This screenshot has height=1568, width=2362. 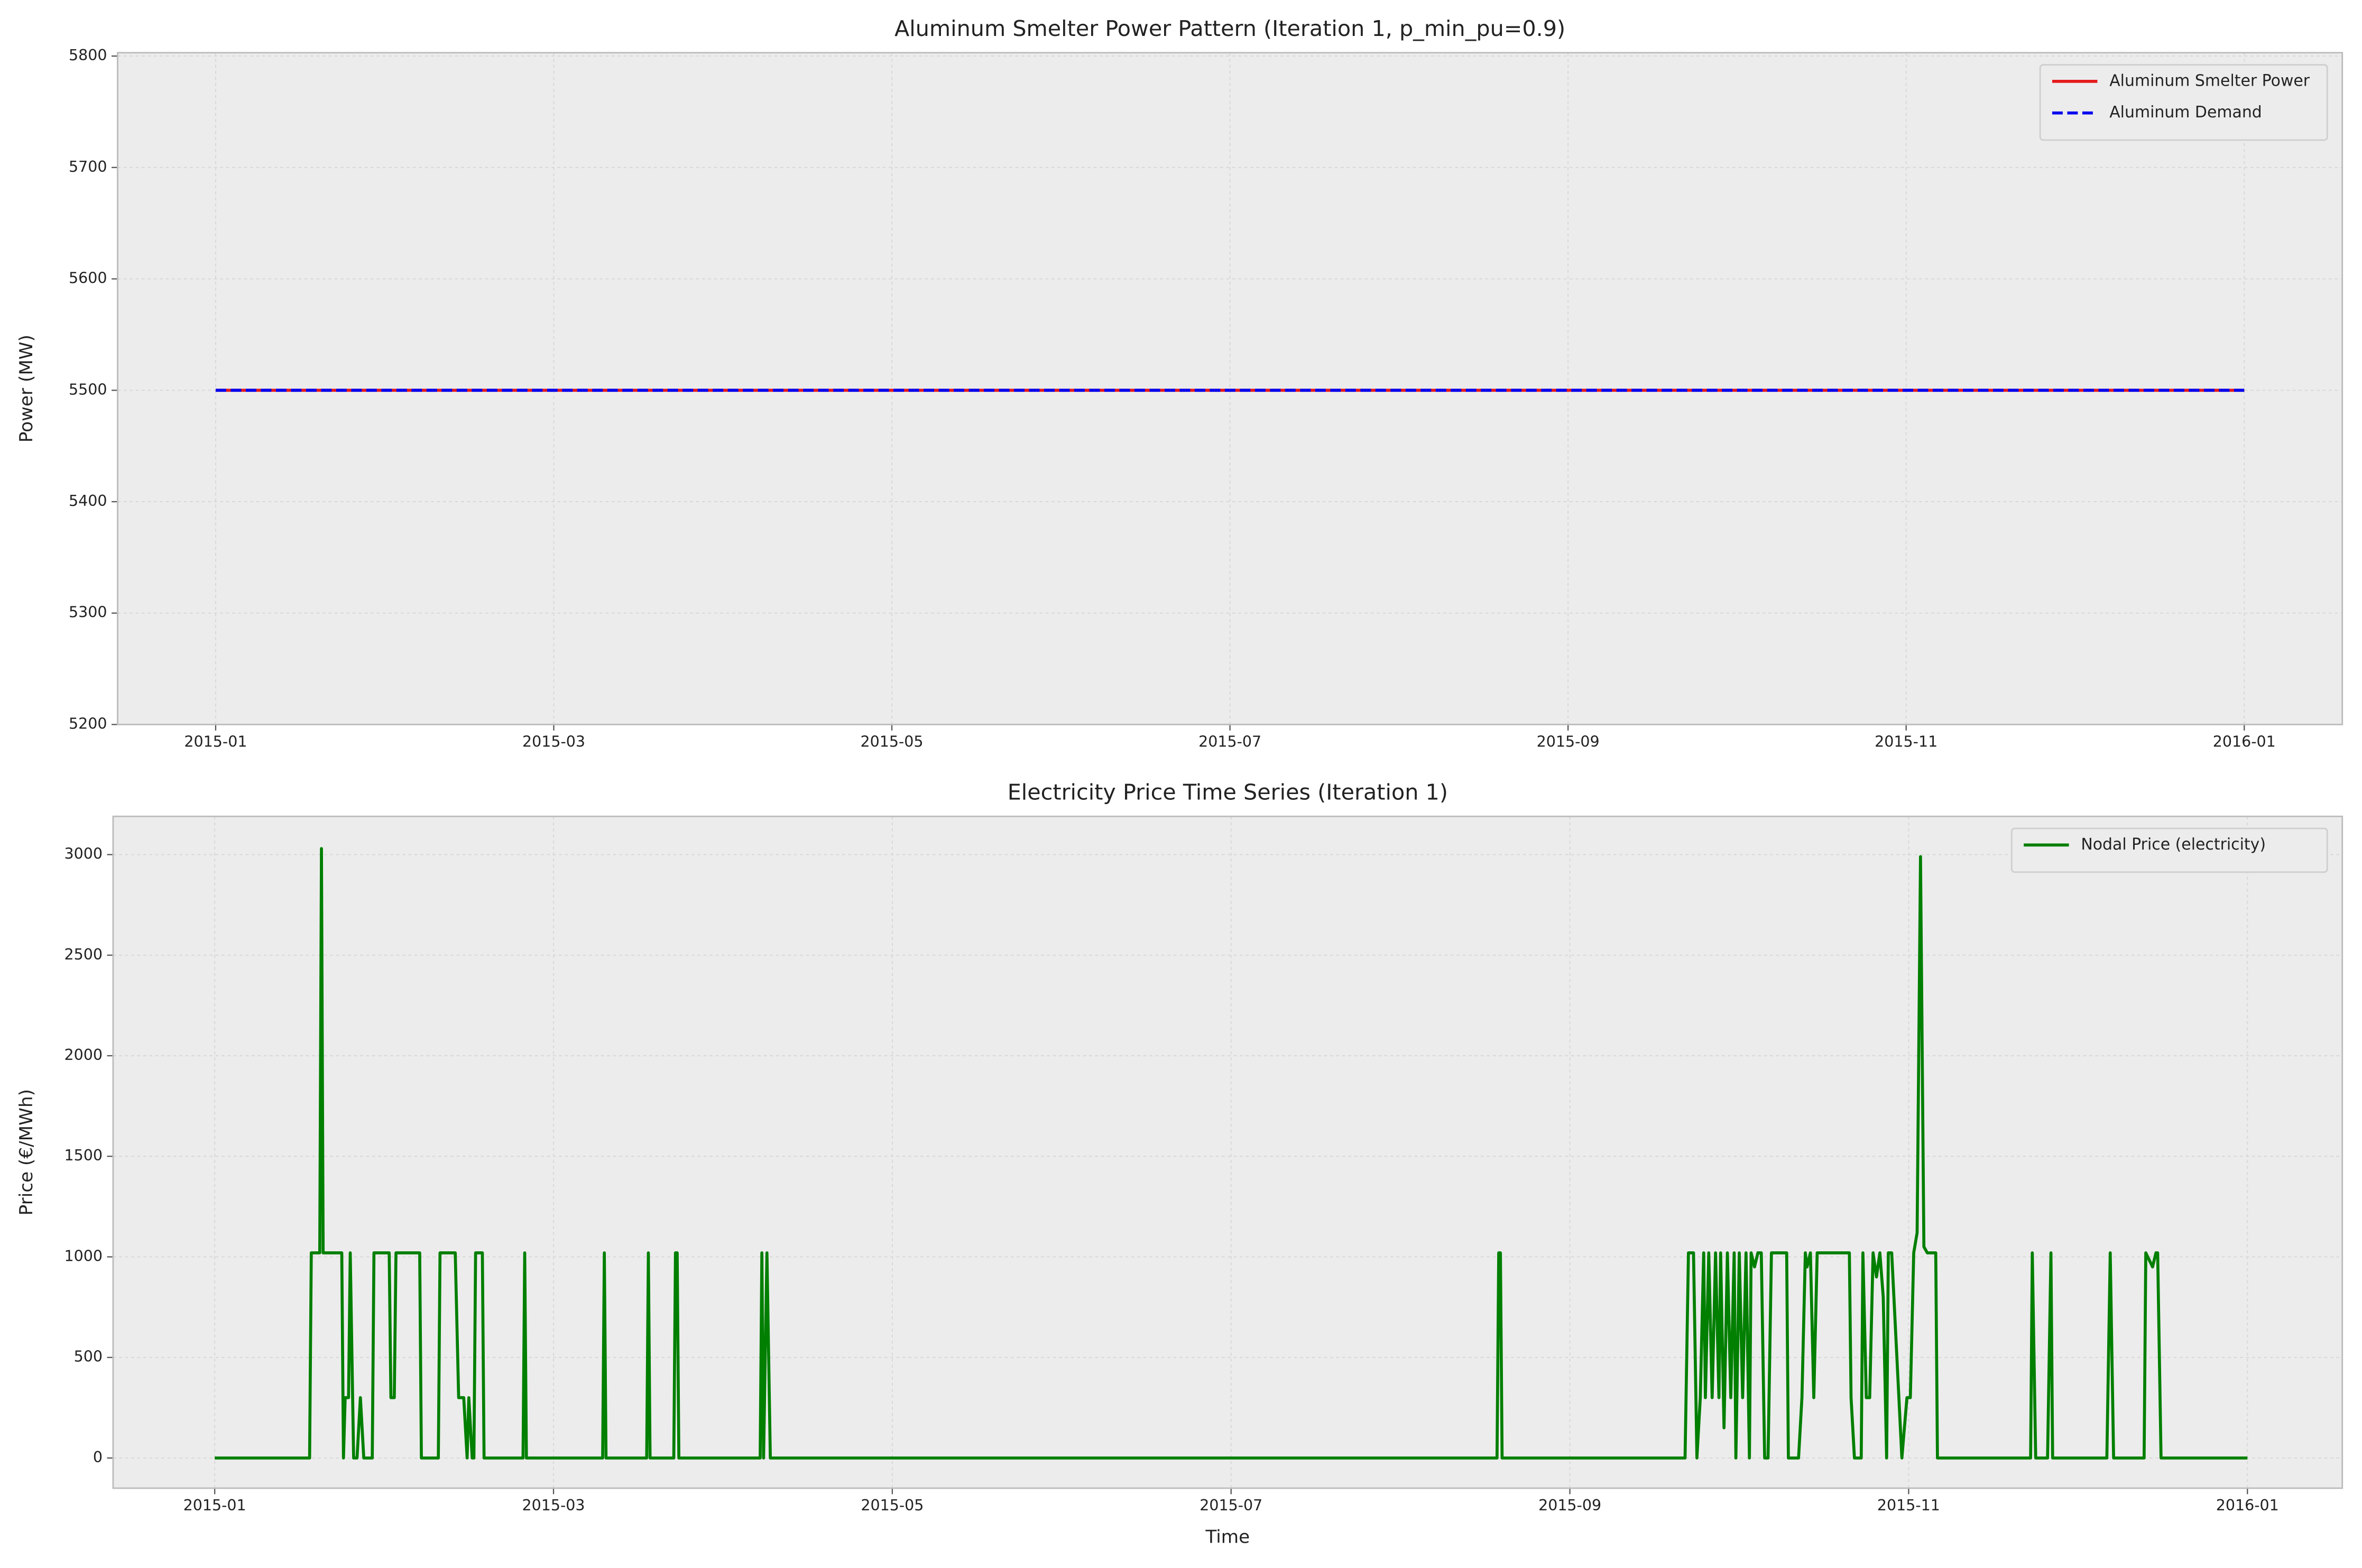 What do you see at coordinates (83, 1256) in the screenshot?
I see `y-tick-label: 1000` at bounding box center [83, 1256].